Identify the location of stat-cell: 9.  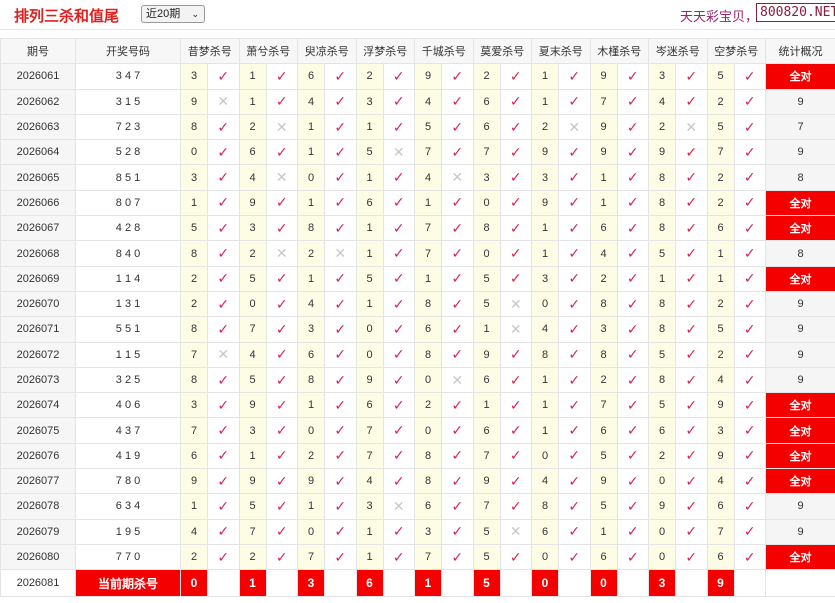
(800, 531).